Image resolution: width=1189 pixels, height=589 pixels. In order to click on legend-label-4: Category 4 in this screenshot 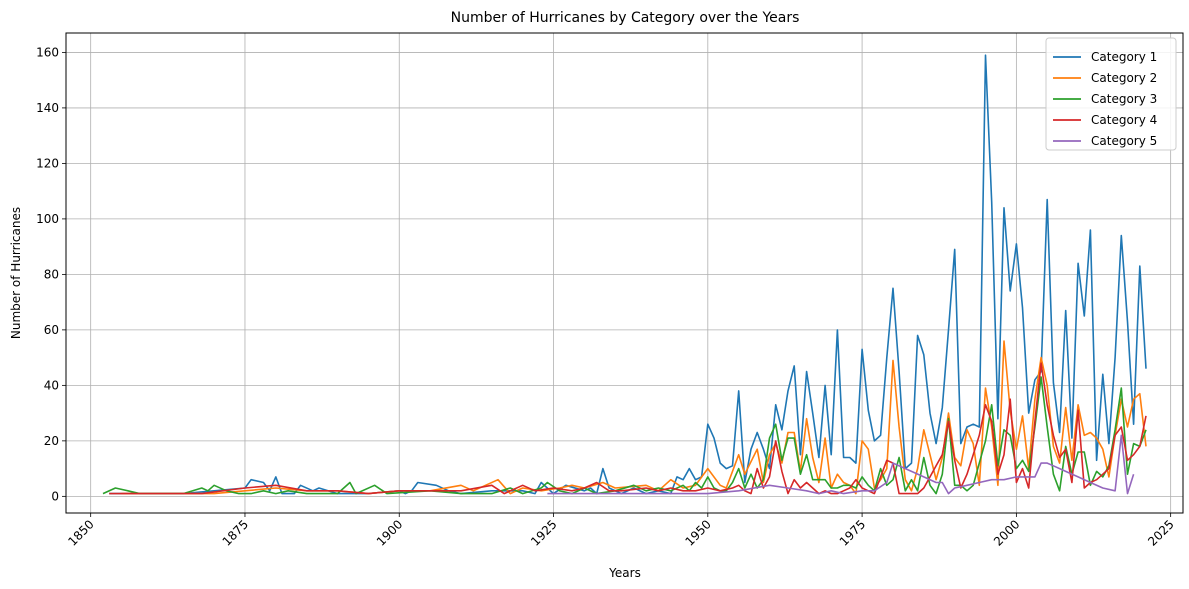, I will do `click(1124, 120)`.